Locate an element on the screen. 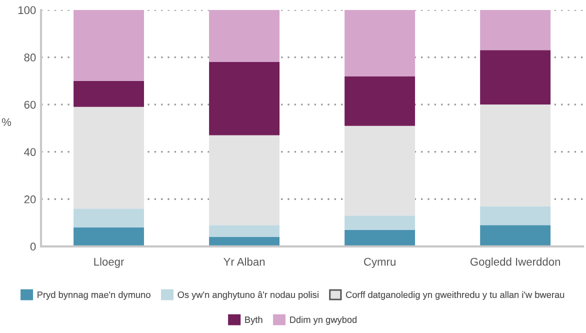 The height and width of the screenshot is (333, 586). y-tick-label: 40 is located at coordinates (30, 152).